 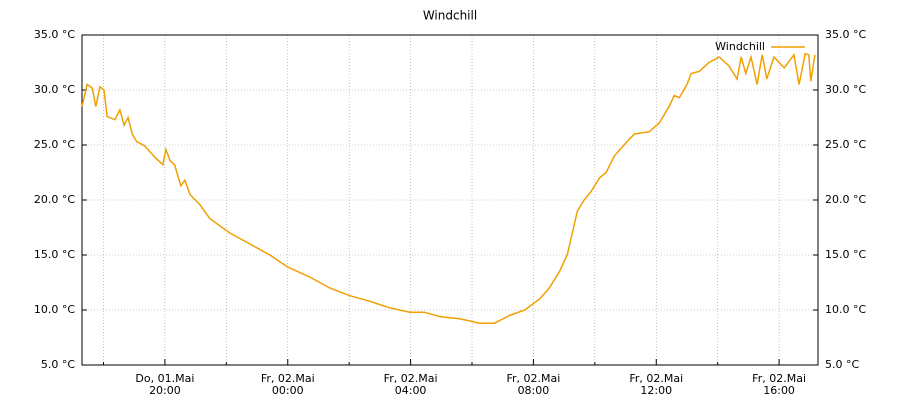 What do you see at coordinates (779, 390) in the screenshot?
I see `x-tick-label: 16:00` at bounding box center [779, 390].